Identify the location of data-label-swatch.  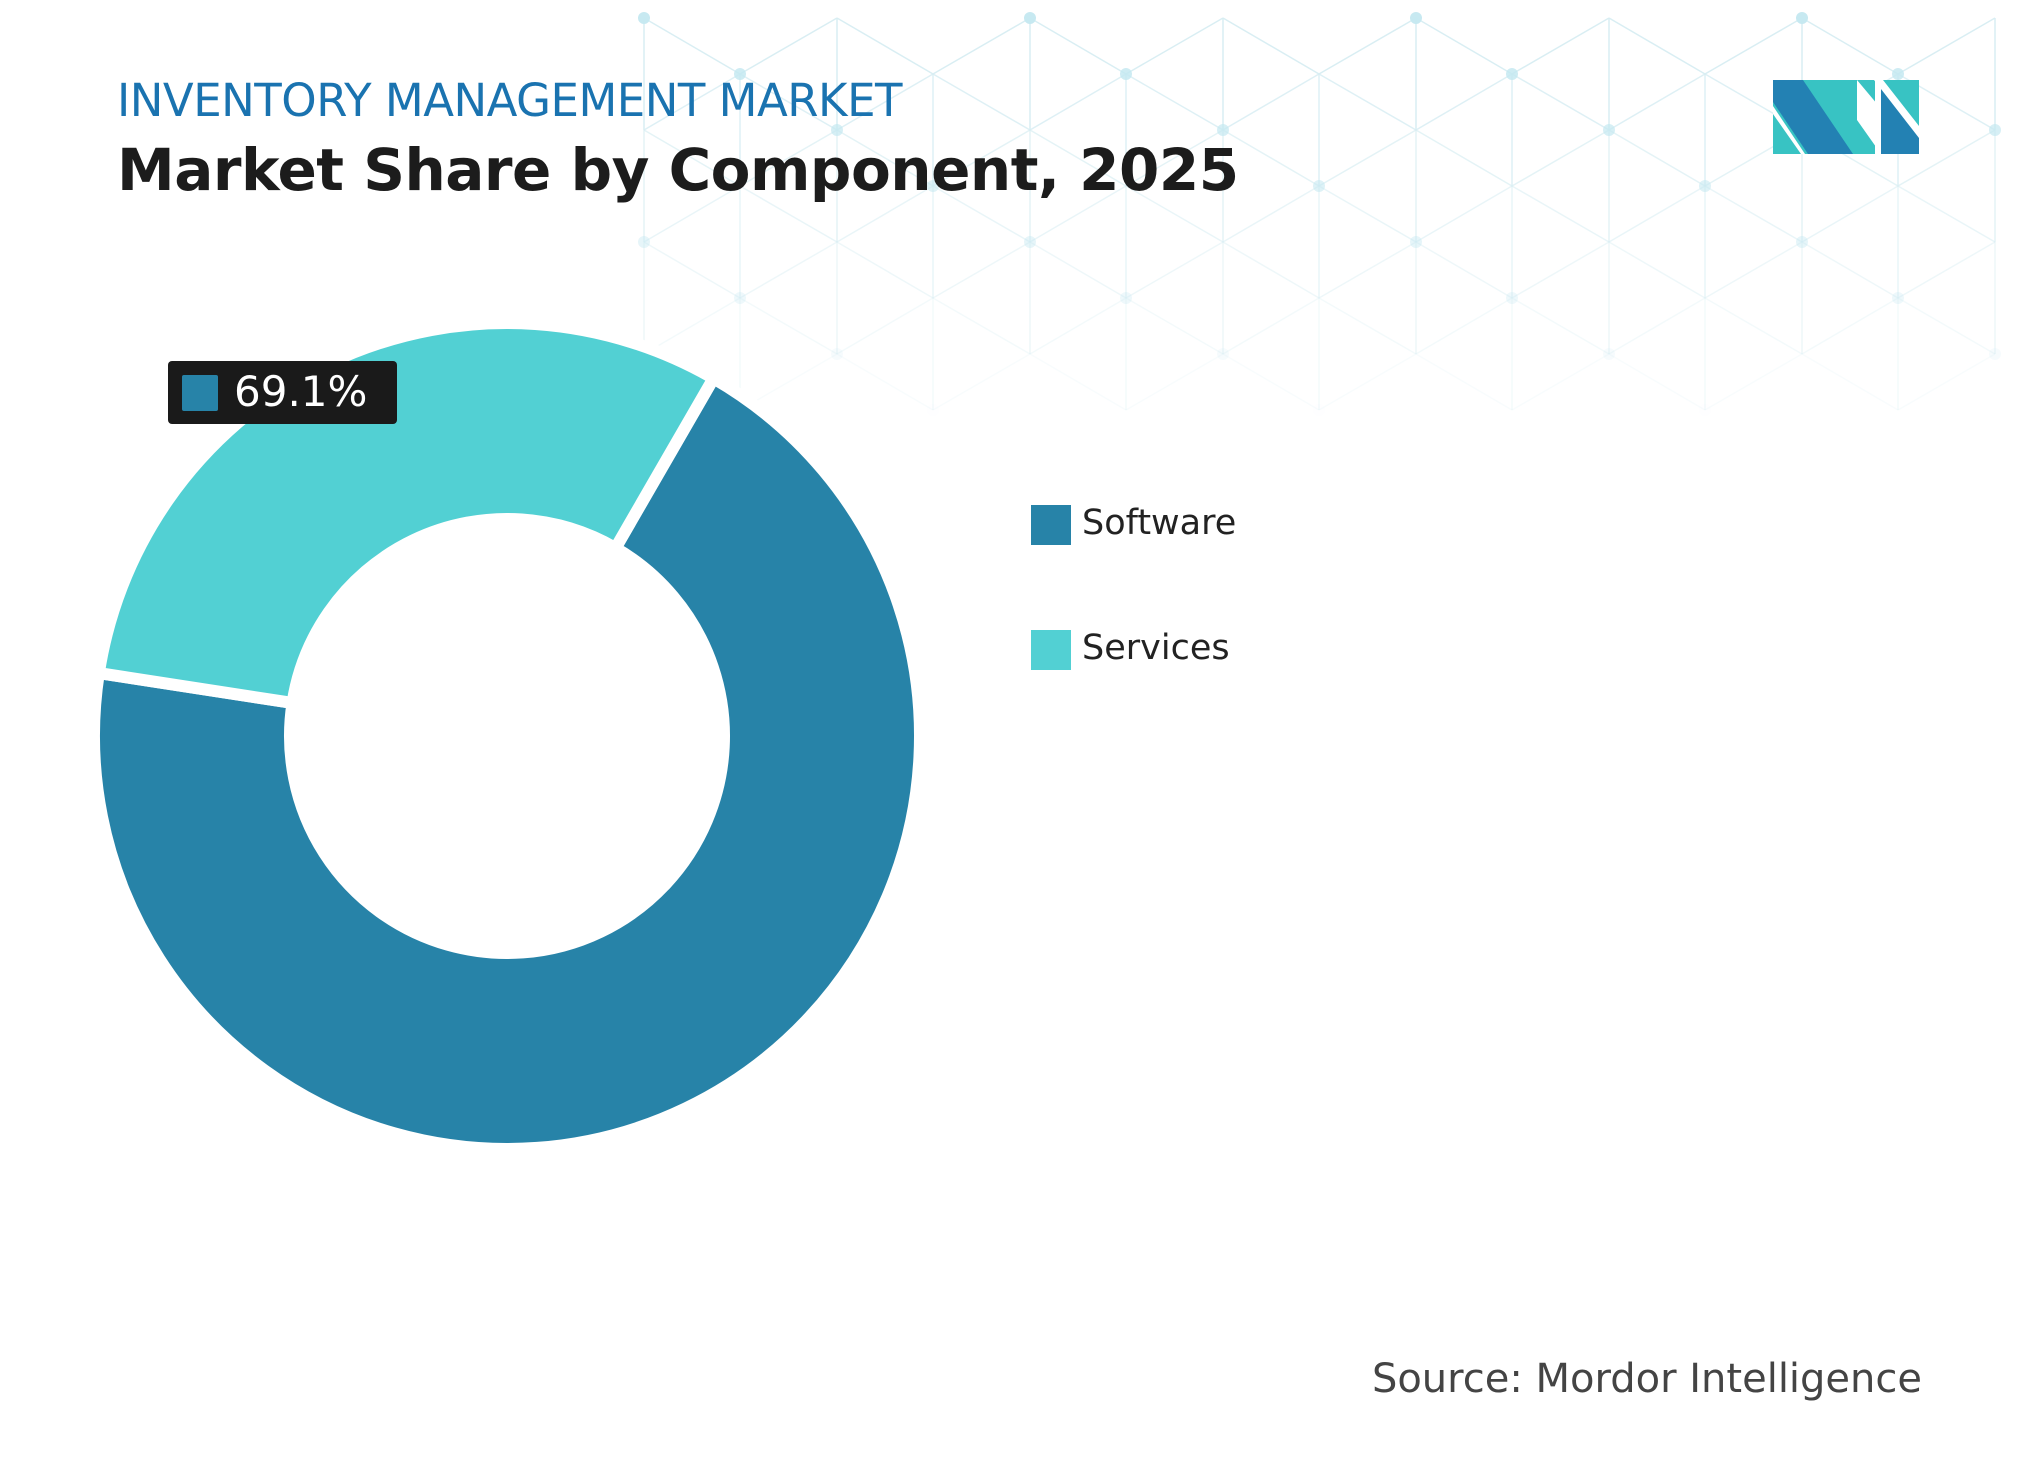
(200, 393).